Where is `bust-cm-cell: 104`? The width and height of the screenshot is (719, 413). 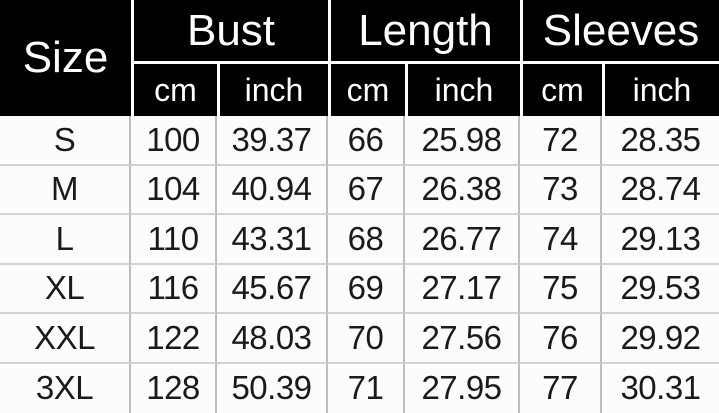 bust-cm-cell: 104 is located at coordinates (174, 190).